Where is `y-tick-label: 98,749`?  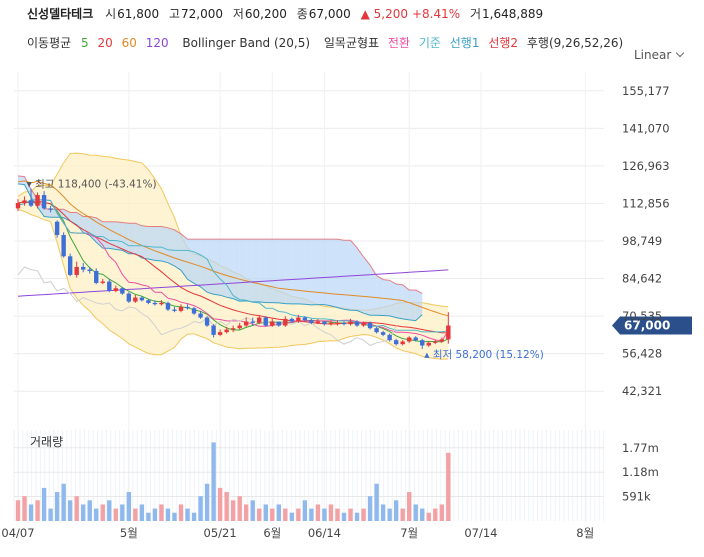 y-tick-label: 98,749 is located at coordinates (642, 241).